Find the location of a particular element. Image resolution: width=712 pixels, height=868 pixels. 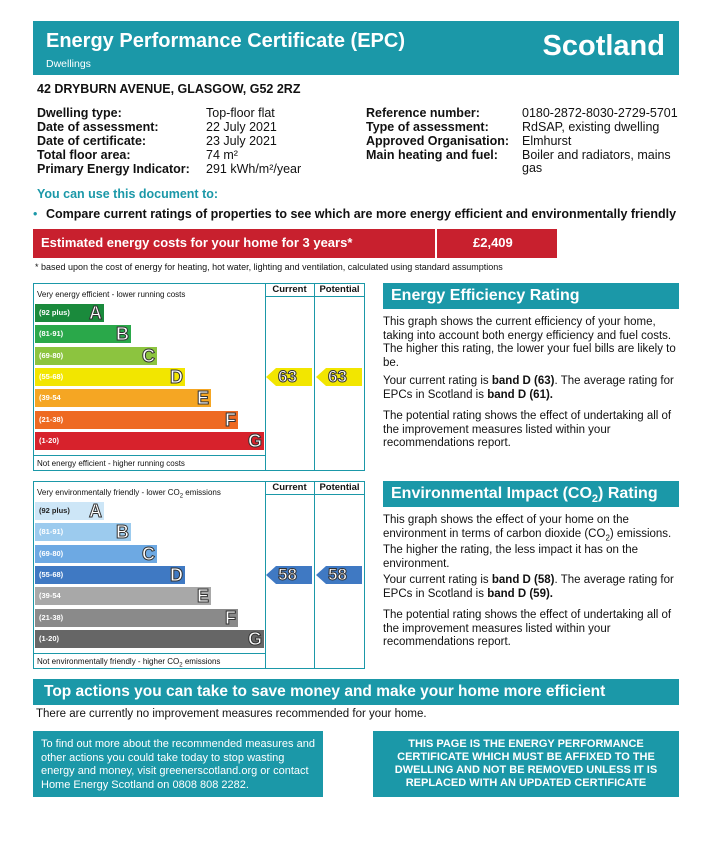

caption-text: Very environmentally friendly - lower CO is located at coordinates (108, 492).